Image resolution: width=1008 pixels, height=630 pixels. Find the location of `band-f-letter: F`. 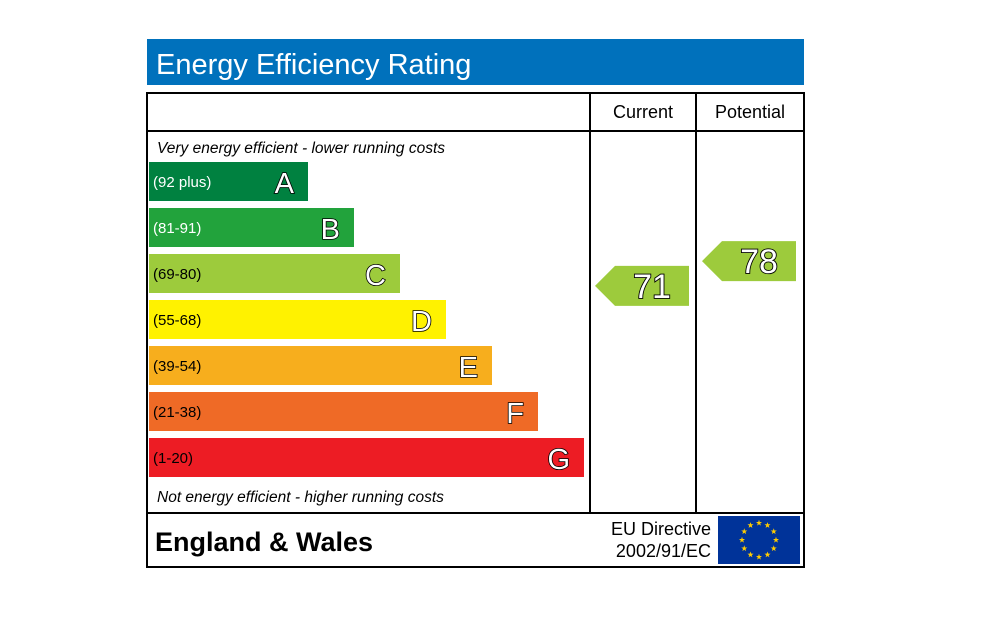

band-f-letter: F is located at coordinates (515, 414).